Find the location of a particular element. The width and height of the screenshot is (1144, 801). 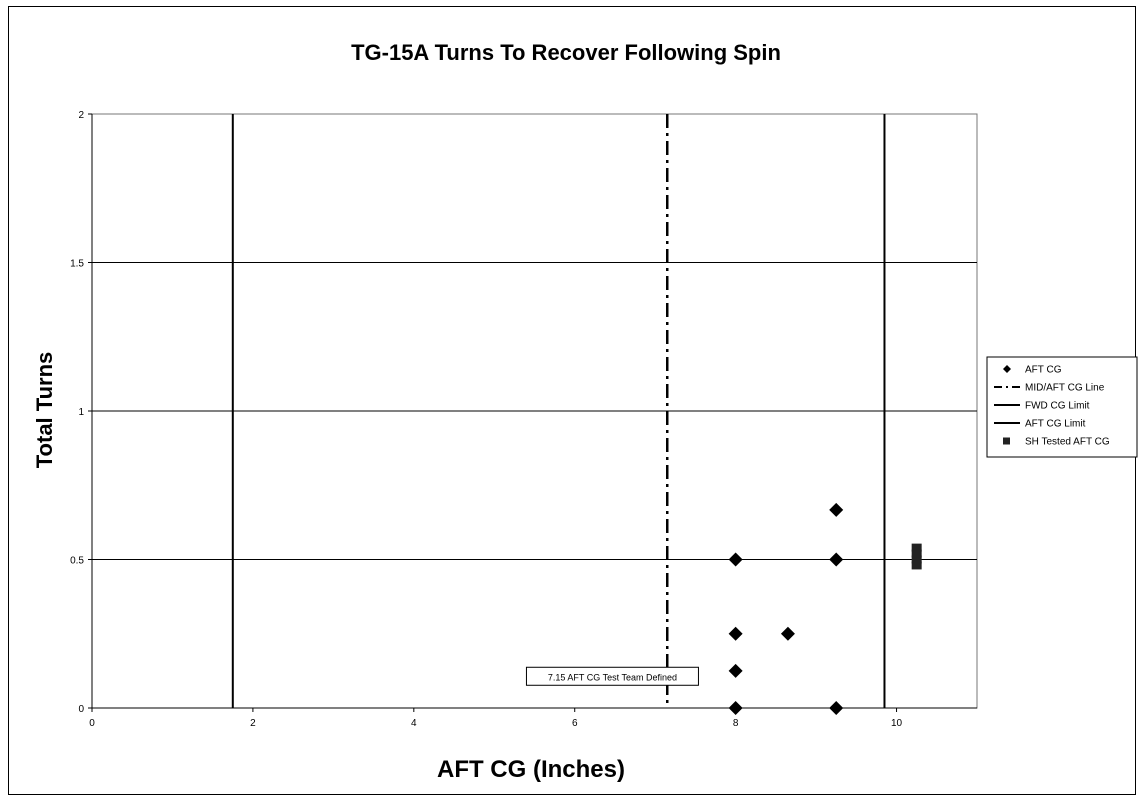

x-tick-label-0: 0 is located at coordinates (92, 723).